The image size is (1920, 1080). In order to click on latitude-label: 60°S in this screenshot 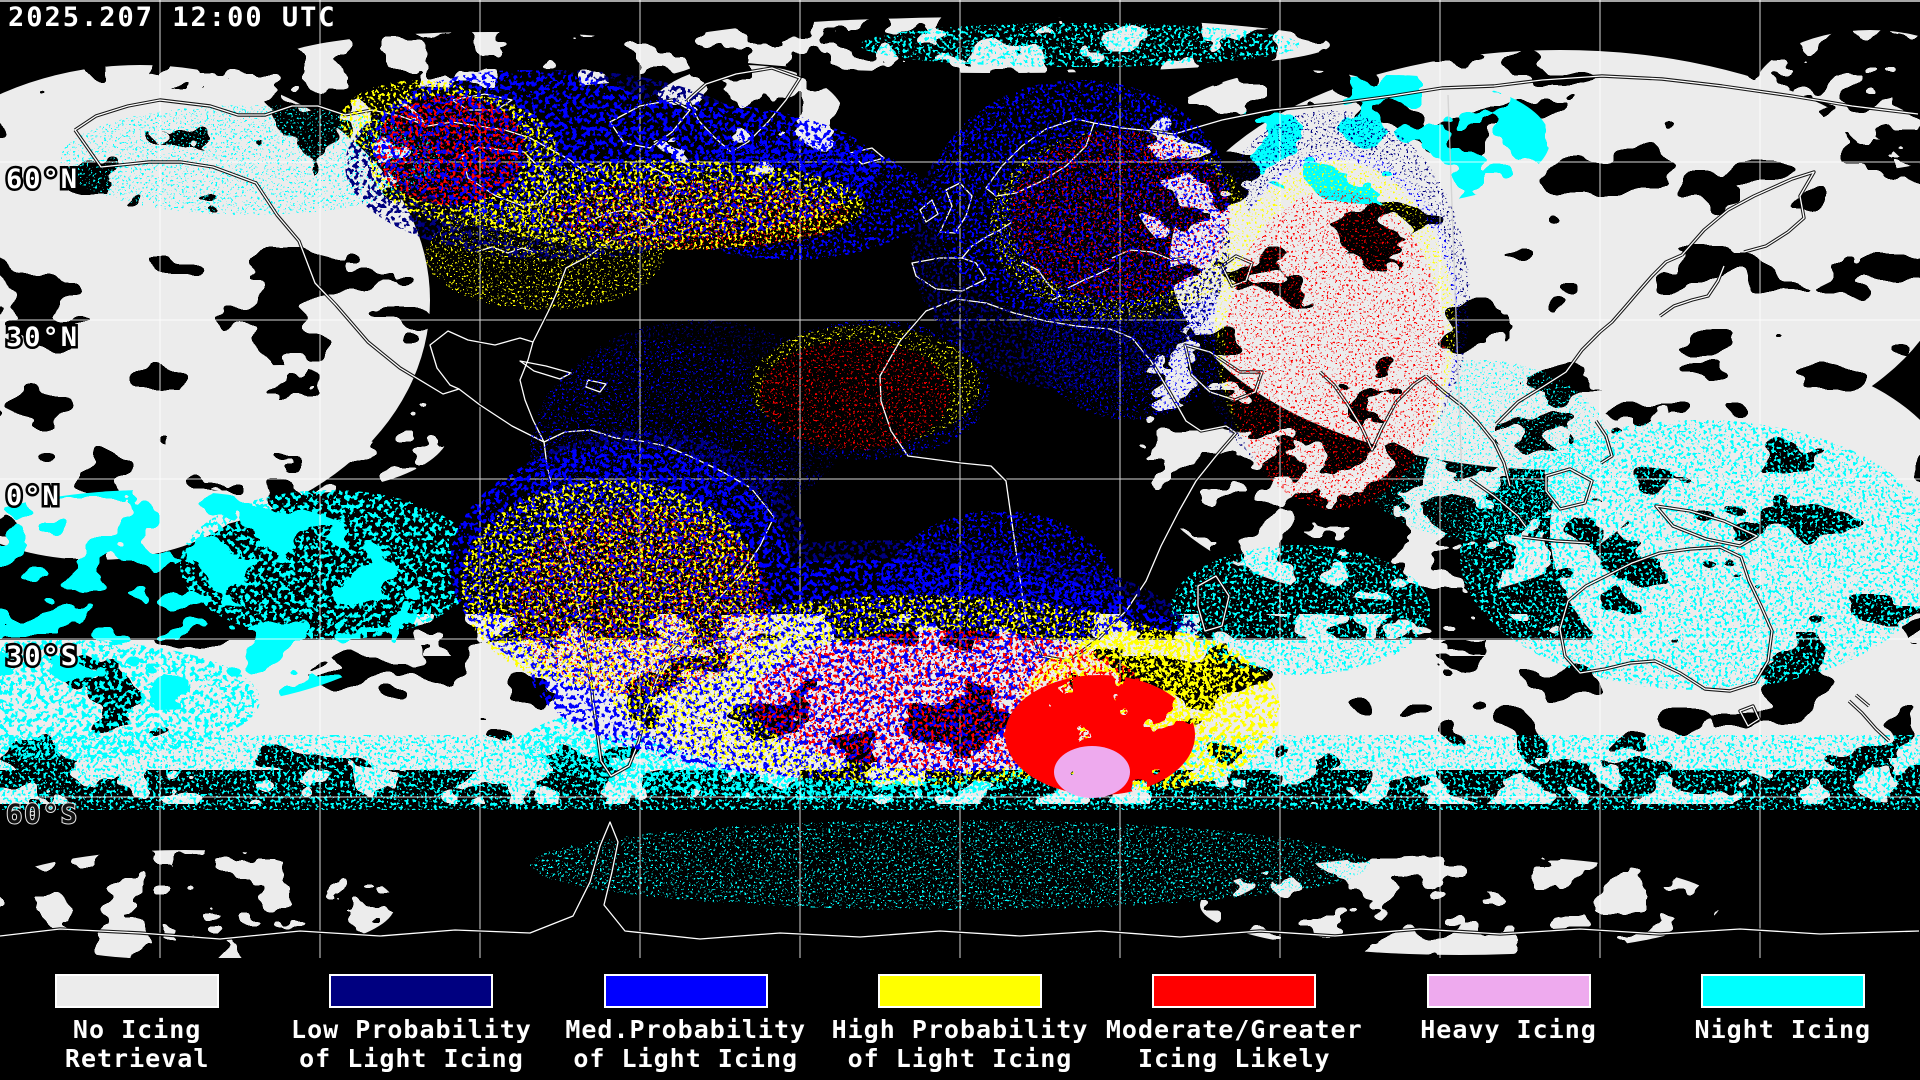, I will do `click(42, 814)`.